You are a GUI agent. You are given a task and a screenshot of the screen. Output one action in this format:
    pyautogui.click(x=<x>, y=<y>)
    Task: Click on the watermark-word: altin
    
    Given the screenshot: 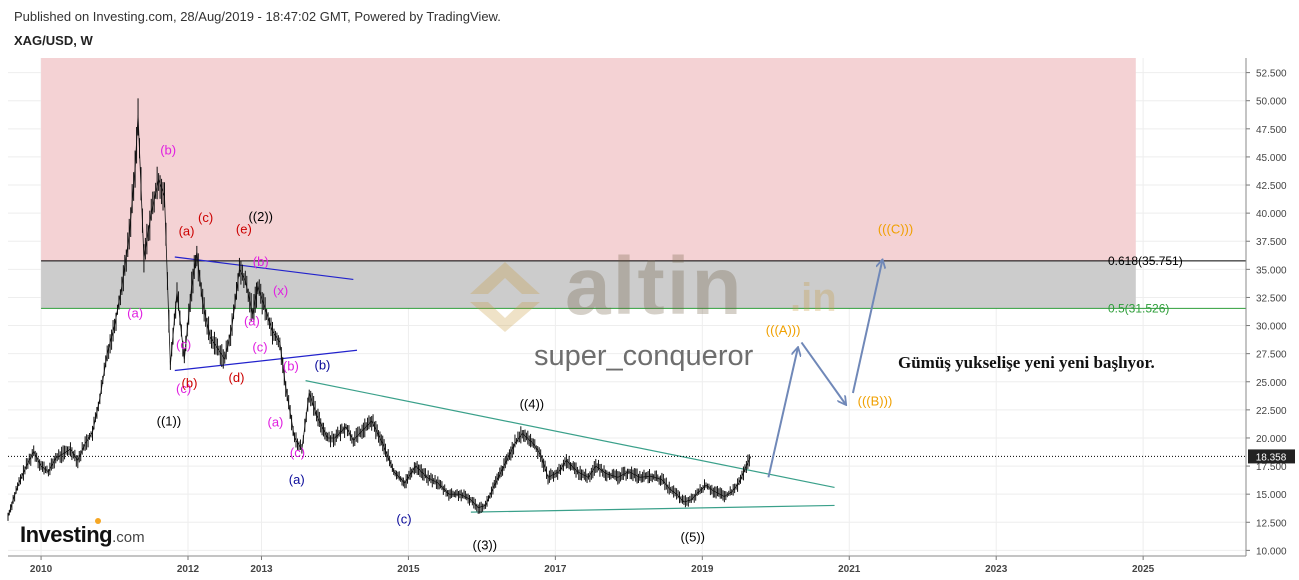 What is the action you would take?
    pyautogui.click(x=654, y=286)
    